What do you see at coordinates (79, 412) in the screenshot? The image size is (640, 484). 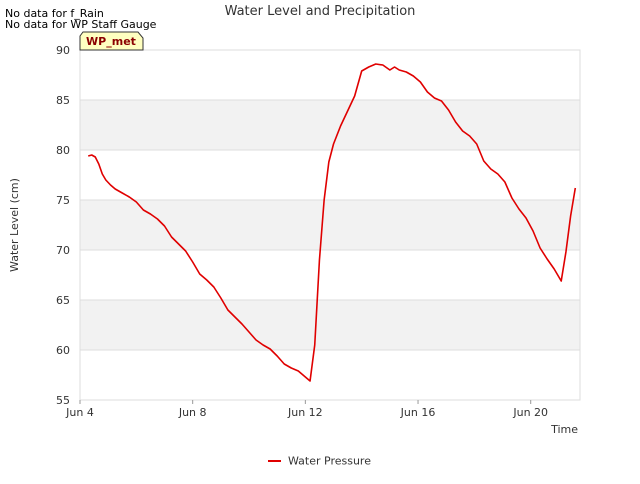 I see `x-tick-label-jun-4: Jun 4` at bounding box center [79, 412].